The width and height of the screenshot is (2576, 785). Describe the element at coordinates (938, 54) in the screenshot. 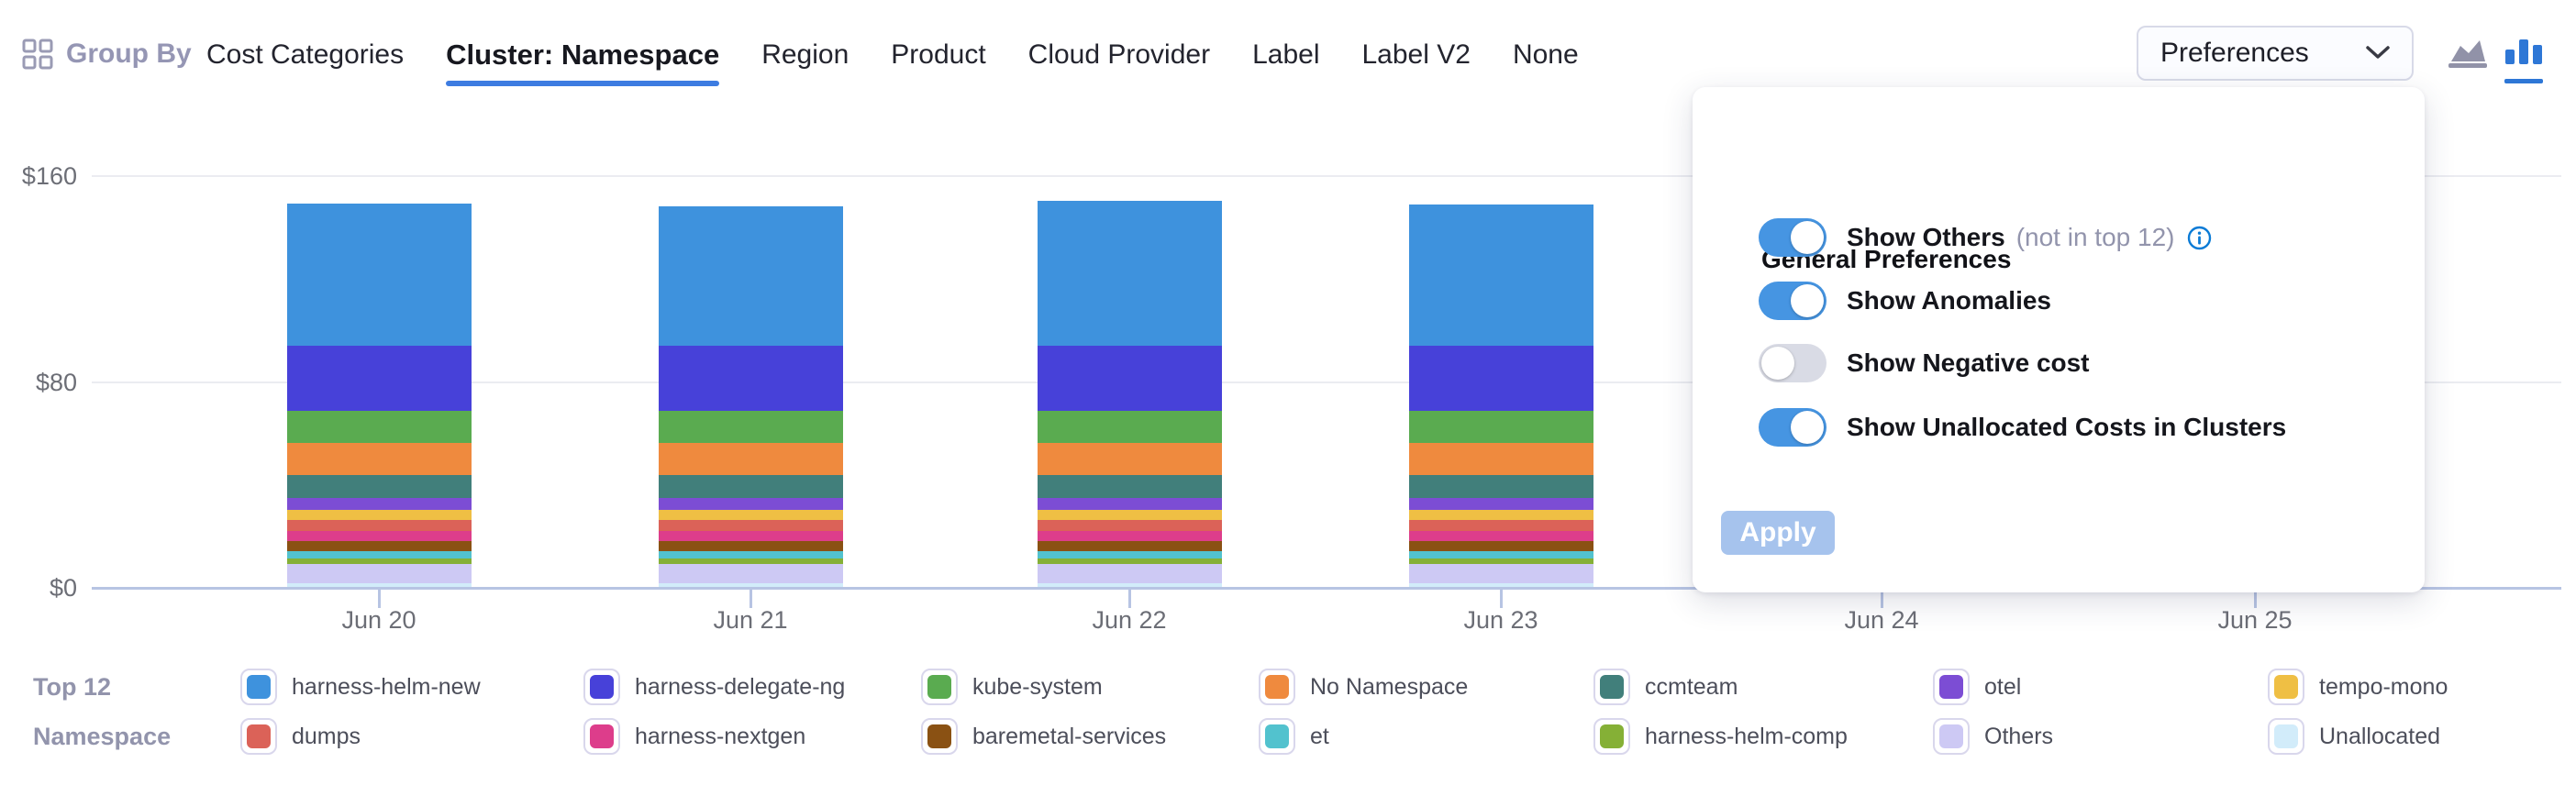

I see `tab-product: Product` at that location.